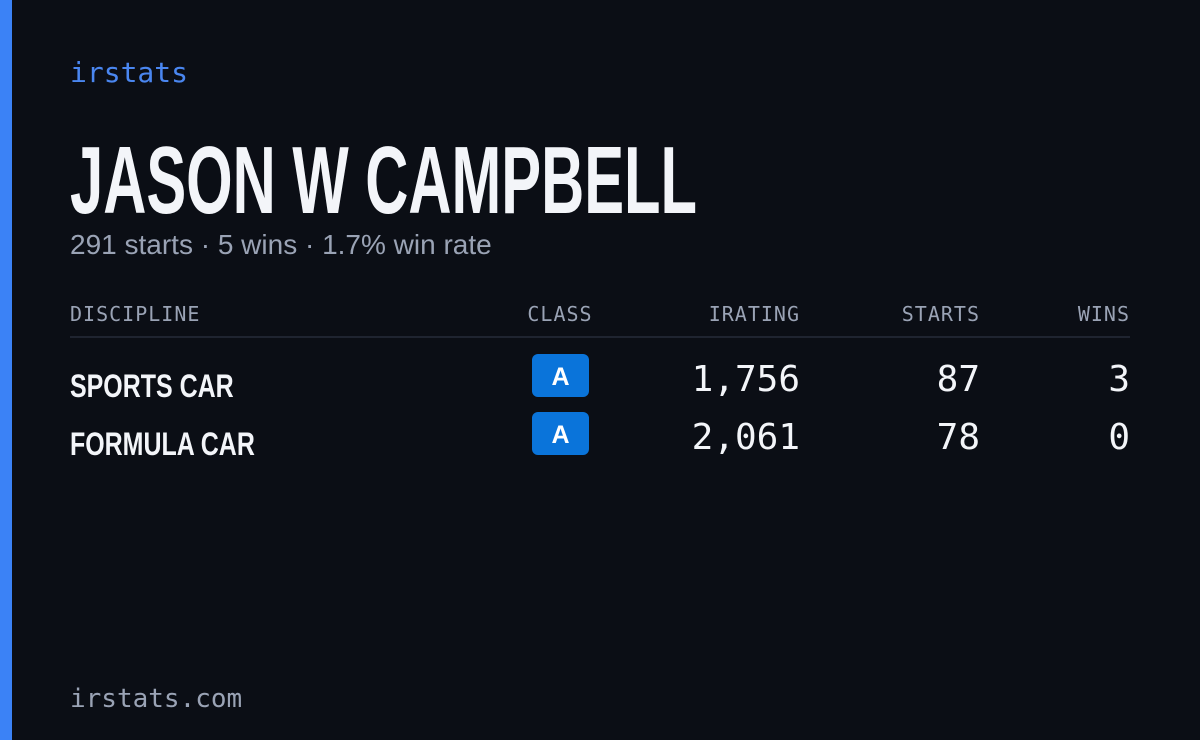  I want to click on rows: SPORTS CAR A 1,756 87 3 FORMULA CAR A 2,061 78 0, so click(600, 408).